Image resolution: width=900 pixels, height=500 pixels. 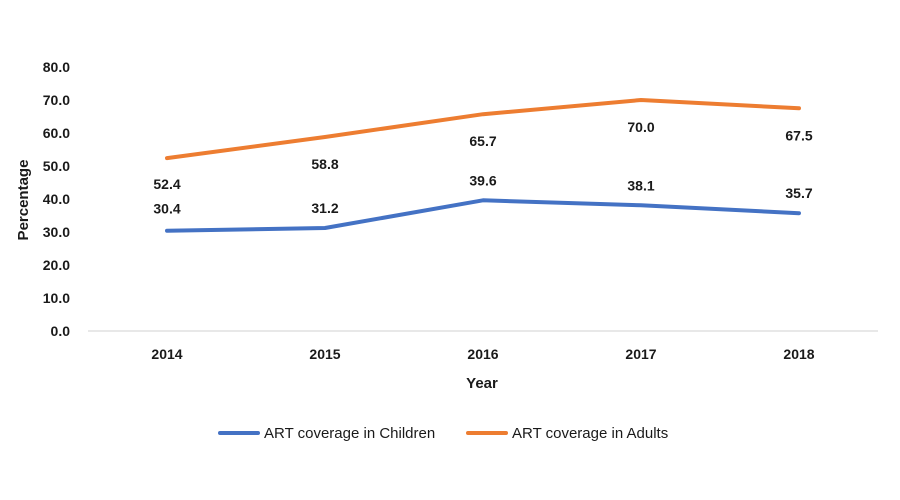 What do you see at coordinates (640, 185) in the screenshot?
I see `data-label: 38.1` at bounding box center [640, 185].